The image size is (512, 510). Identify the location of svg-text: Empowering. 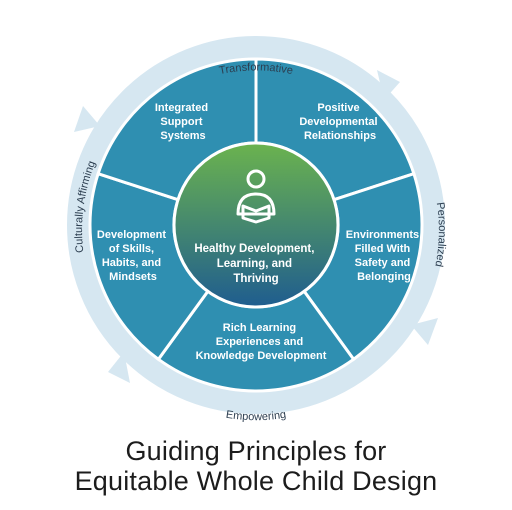
(256, 416).